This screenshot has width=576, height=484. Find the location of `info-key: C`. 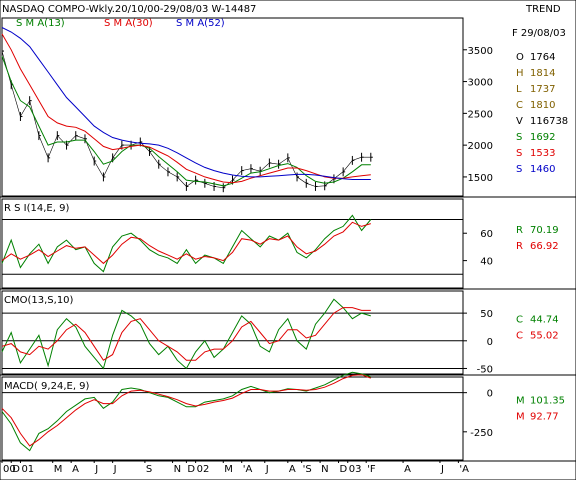

info-key: C is located at coordinates (519, 105).